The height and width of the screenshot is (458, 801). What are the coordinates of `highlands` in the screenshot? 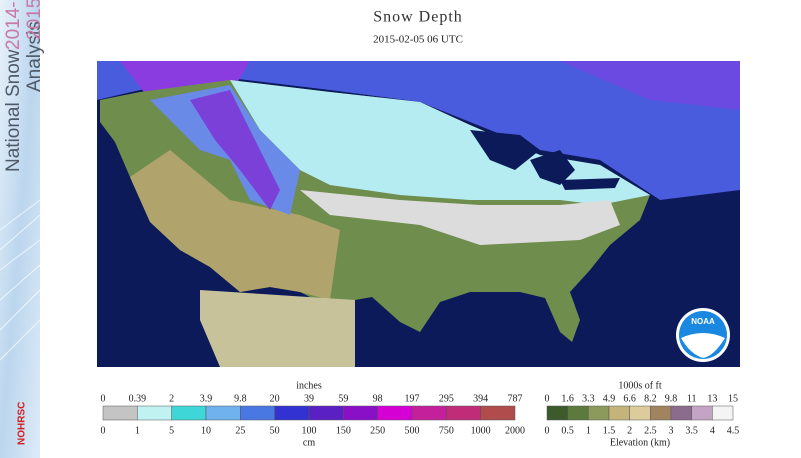 It's located at (235, 225).